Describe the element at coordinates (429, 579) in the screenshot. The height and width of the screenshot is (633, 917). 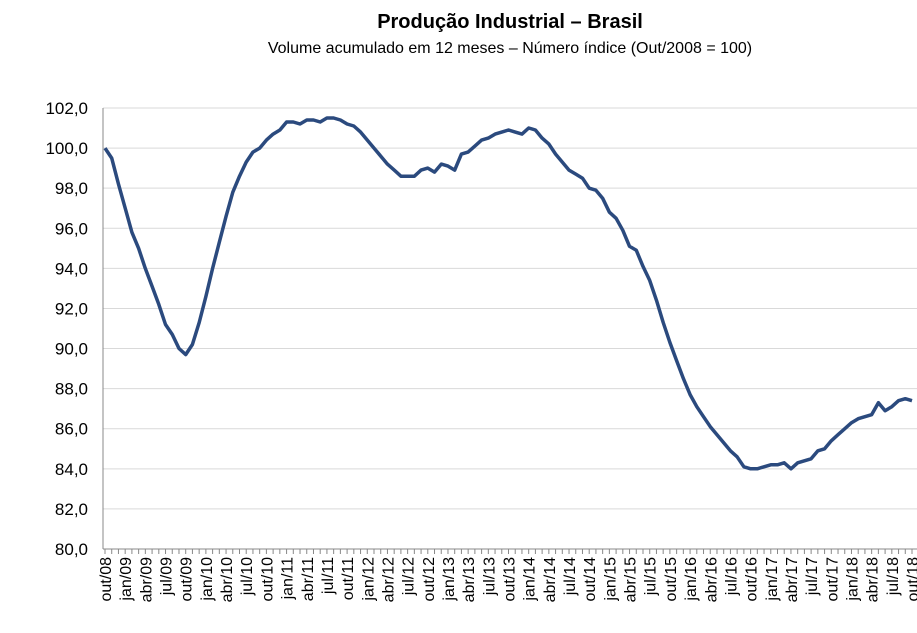
I see `x-tick-label: out/12` at that location.